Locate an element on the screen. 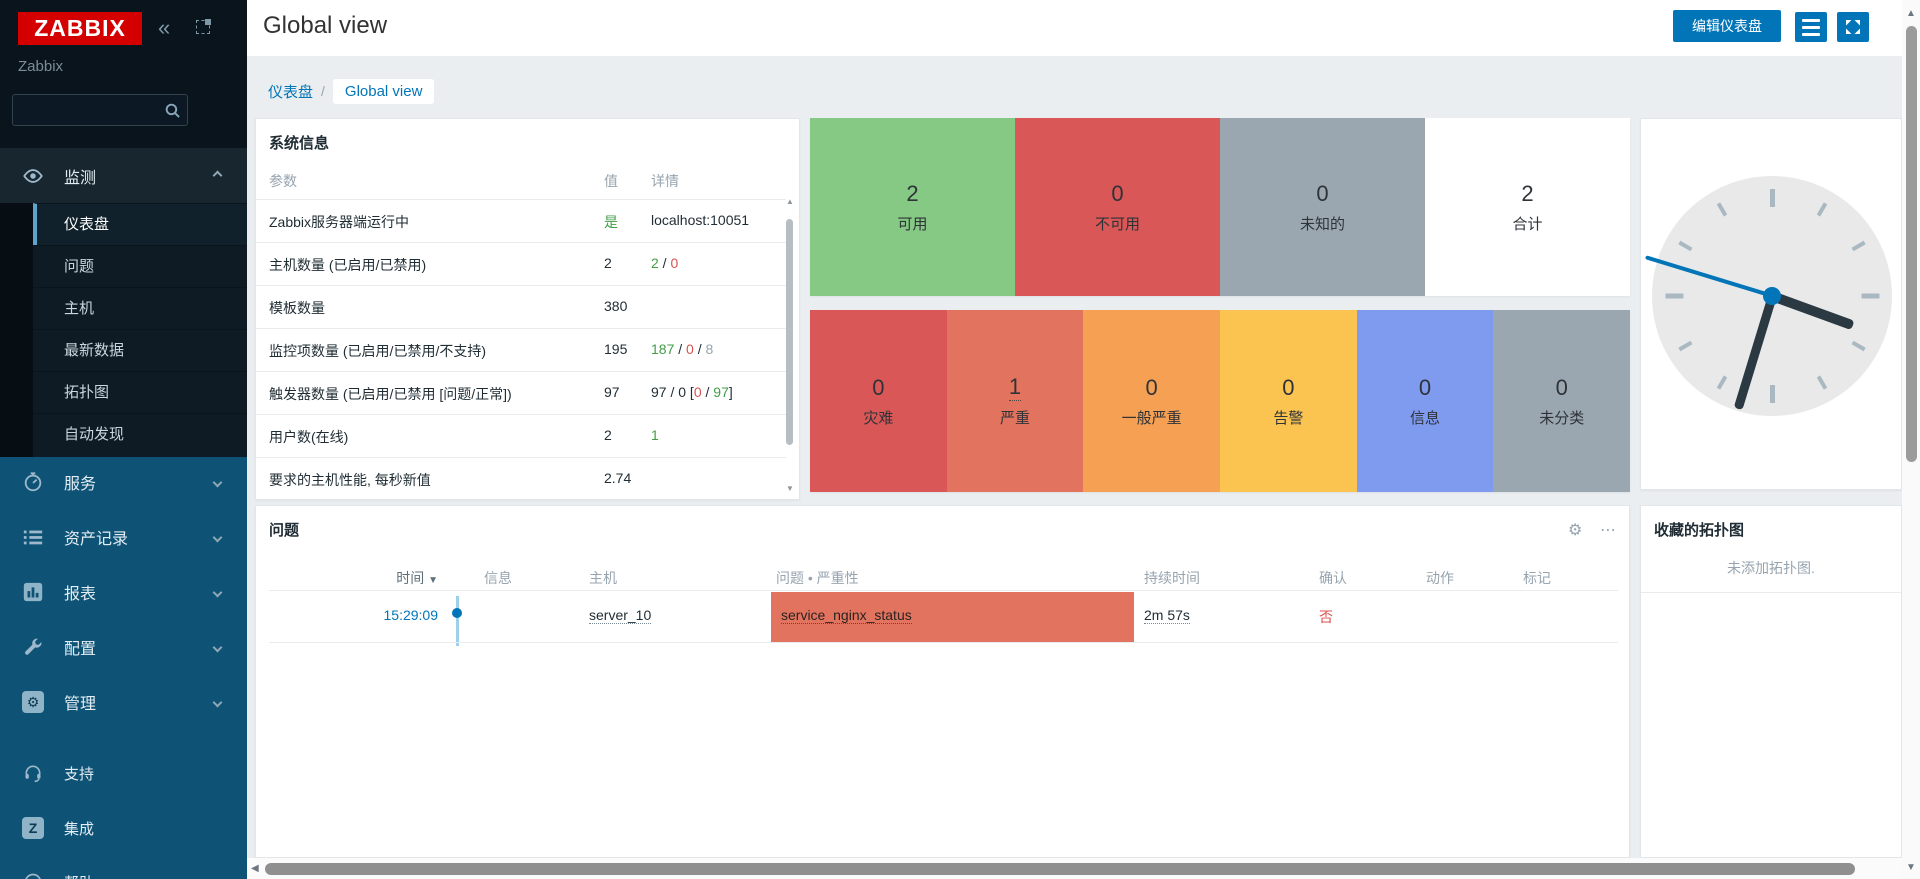 This screenshot has width=1920, height=879. chevron-down-icon is located at coordinates (217, 537).